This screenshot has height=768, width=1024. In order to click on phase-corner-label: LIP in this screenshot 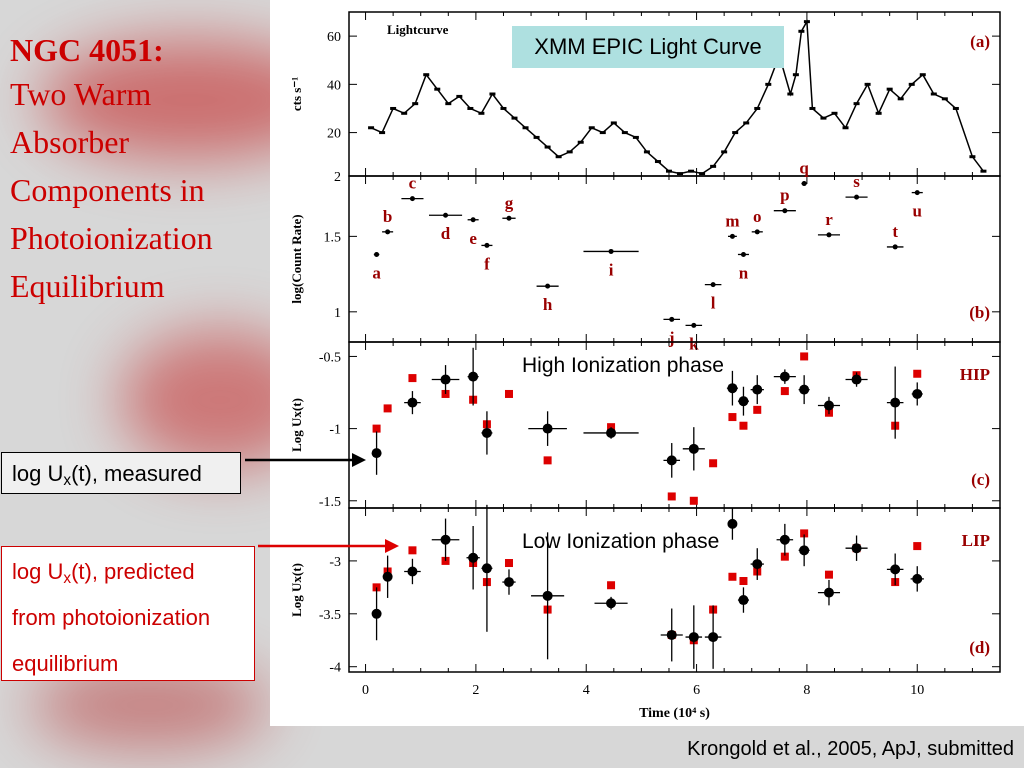, I will do `click(976, 540)`.